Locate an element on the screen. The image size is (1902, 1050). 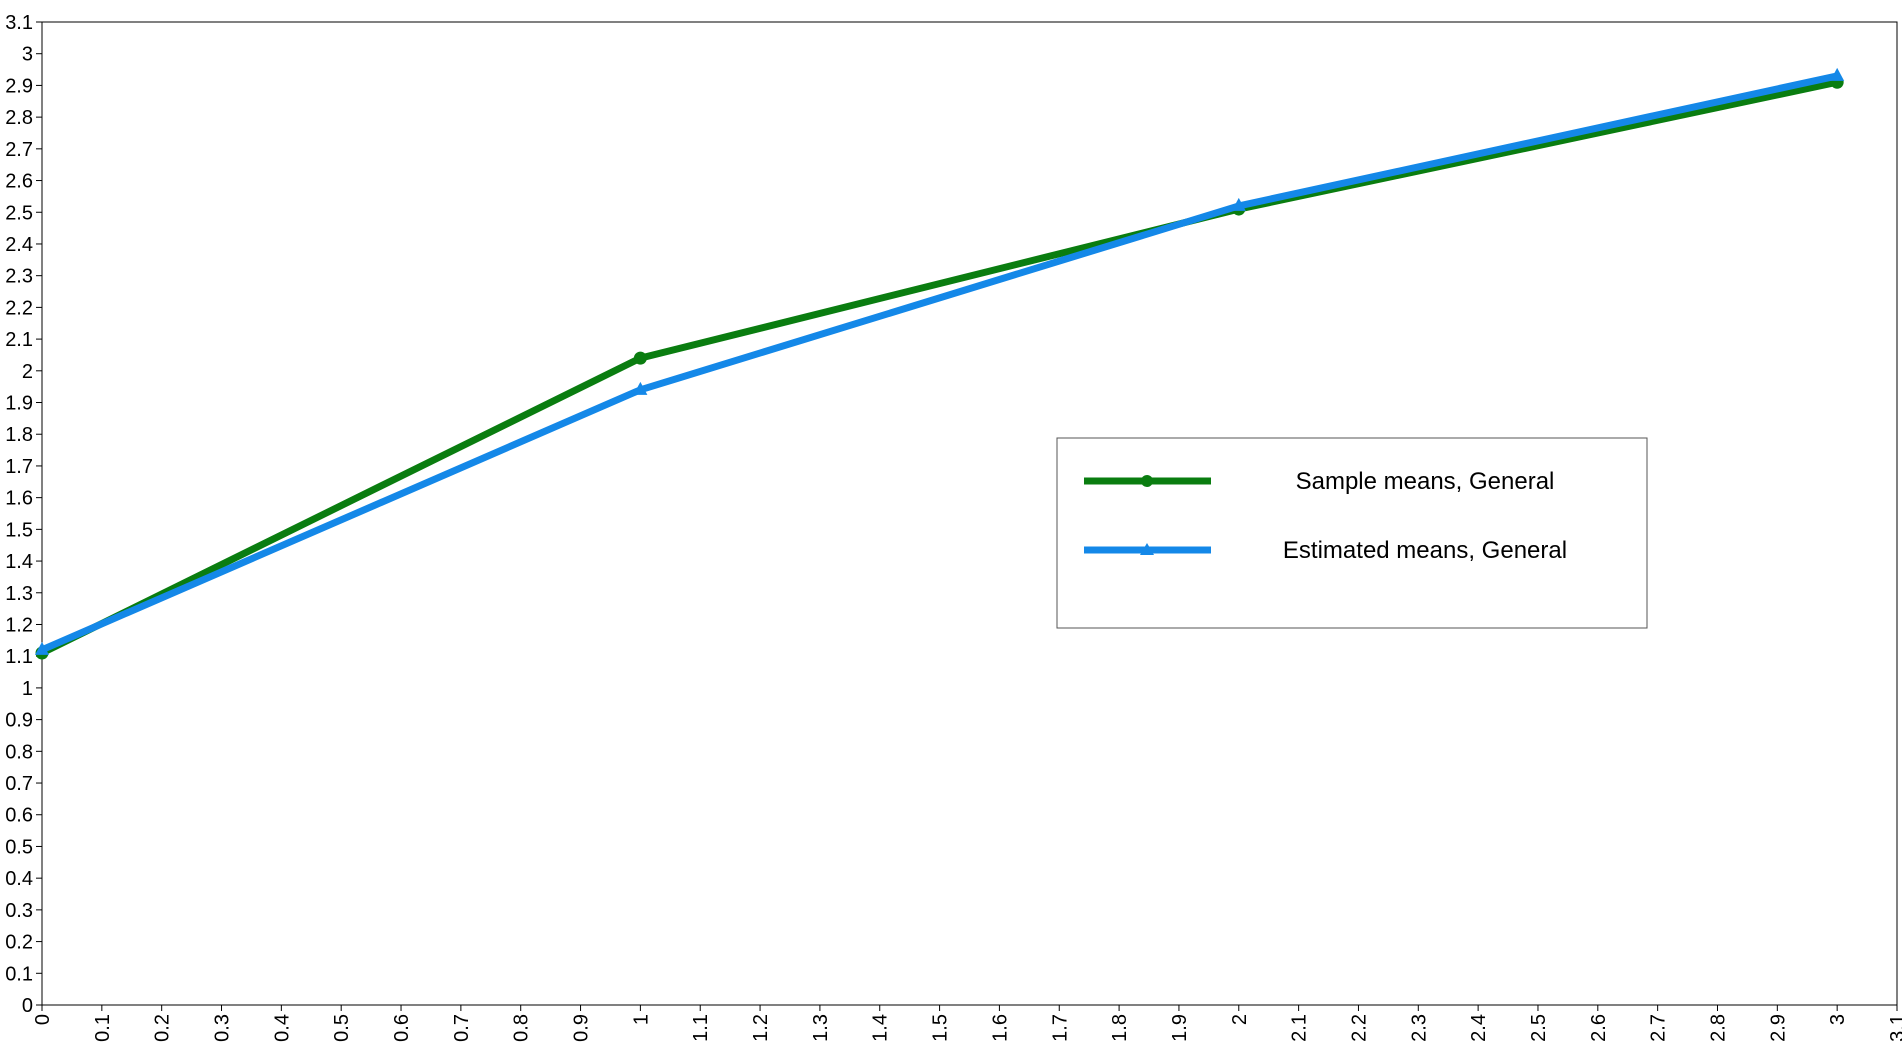
x-tick-label: 1.5 is located at coordinates (941, 1028).